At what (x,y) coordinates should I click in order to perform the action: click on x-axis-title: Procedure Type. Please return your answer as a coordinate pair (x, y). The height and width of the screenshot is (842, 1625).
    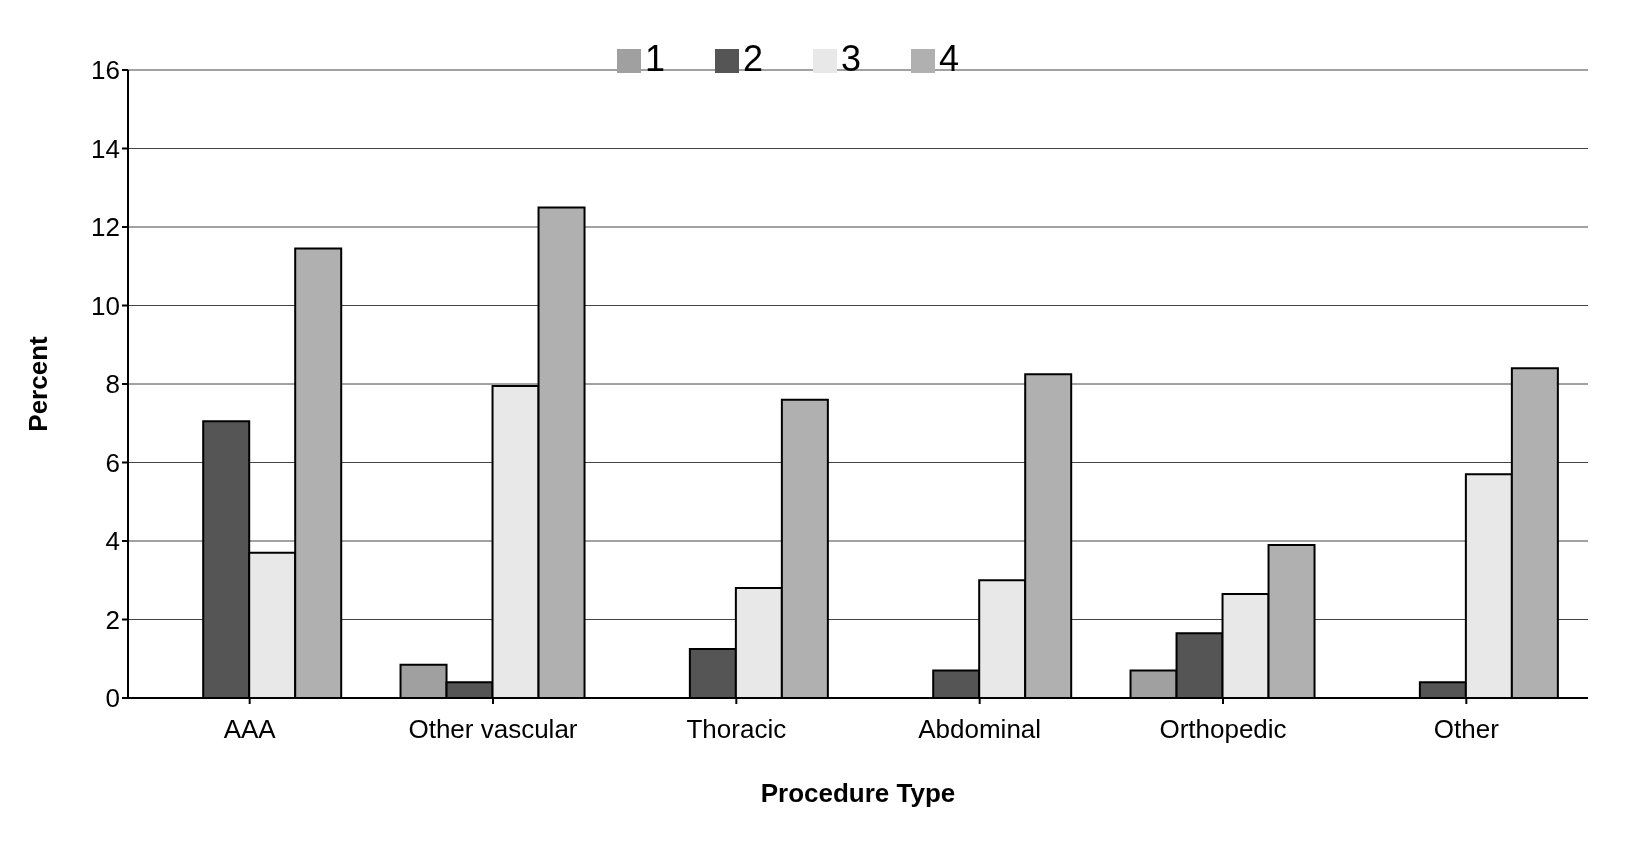
    Looking at the image, I should click on (858, 793).